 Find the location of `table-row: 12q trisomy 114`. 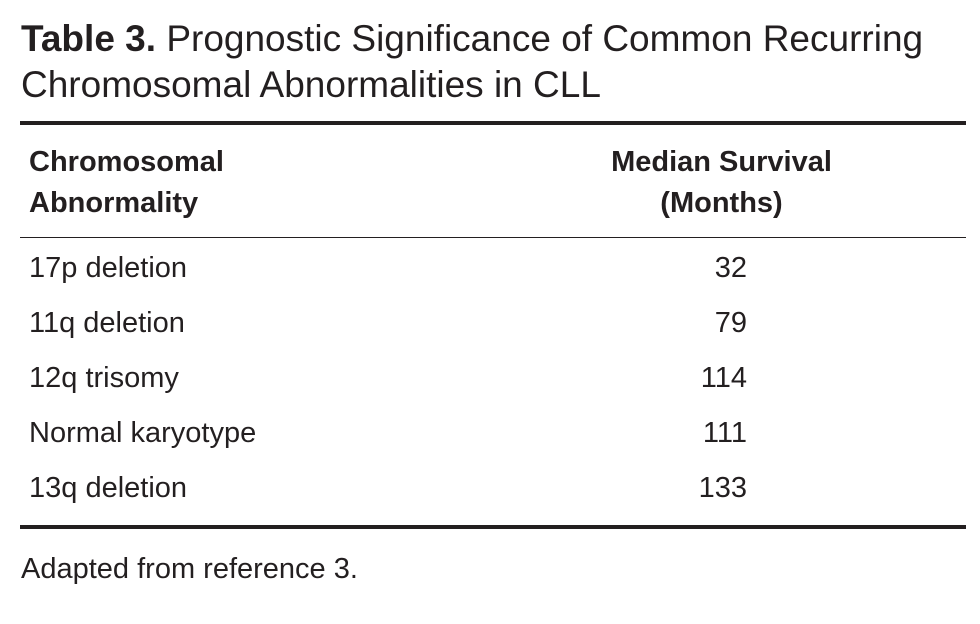

table-row: 12q trisomy 114 is located at coordinates (490, 381).